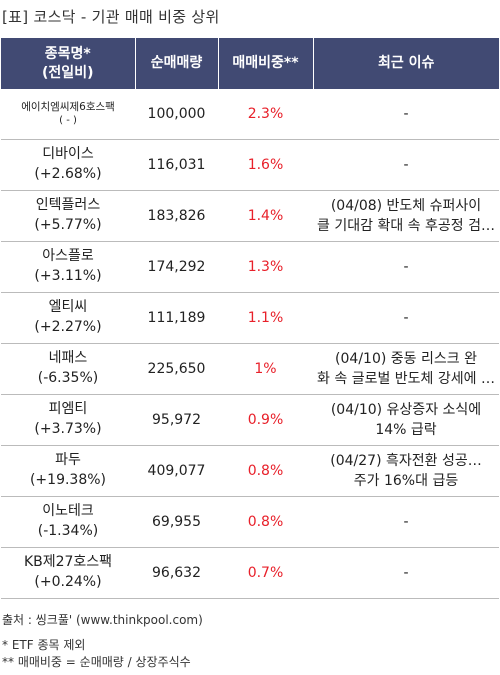 The image size is (500, 675). Describe the element at coordinates (176, 420) in the screenshot. I see `net-volume: 95,972` at that location.